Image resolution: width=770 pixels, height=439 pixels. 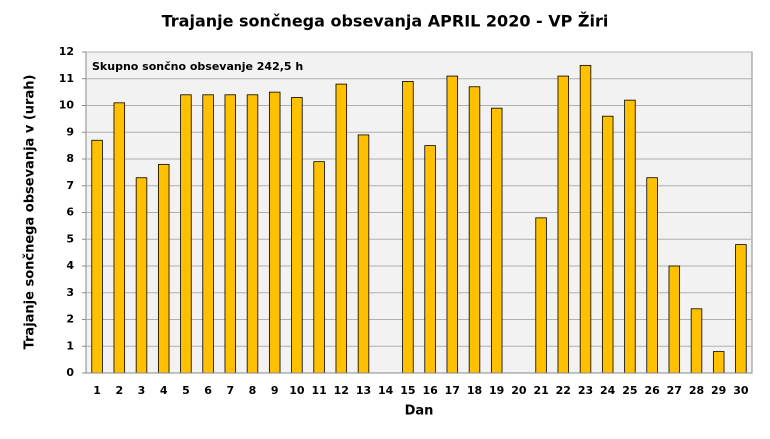 What do you see at coordinates (608, 390) in the screenshot?
I see `x-tick-label: 24` at bounding box center [608, 390].